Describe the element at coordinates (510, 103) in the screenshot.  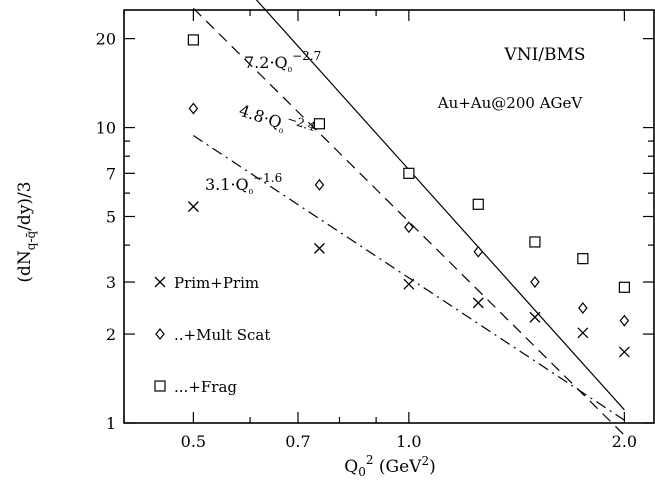
I see `annotation-collision: Au+Au@200 AGeV` at that location.